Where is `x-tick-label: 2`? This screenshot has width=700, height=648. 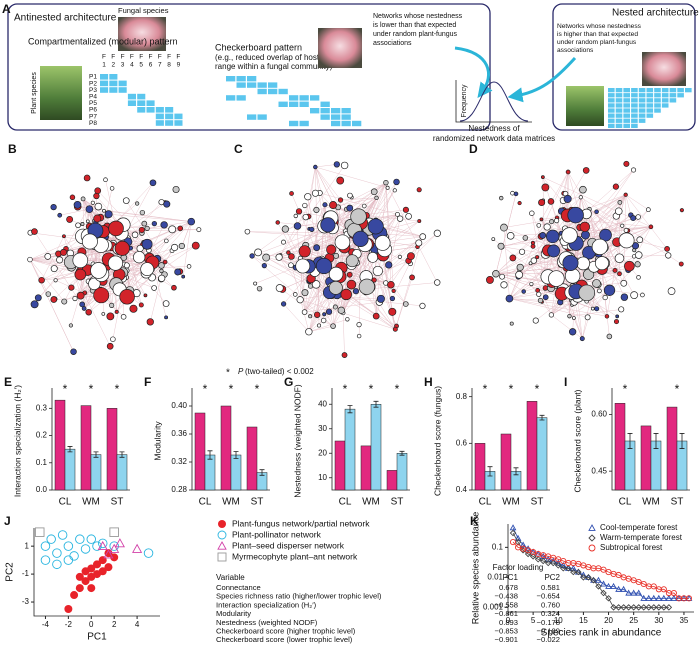 x-tick-label: 2 is located at coordinates (114, 624).